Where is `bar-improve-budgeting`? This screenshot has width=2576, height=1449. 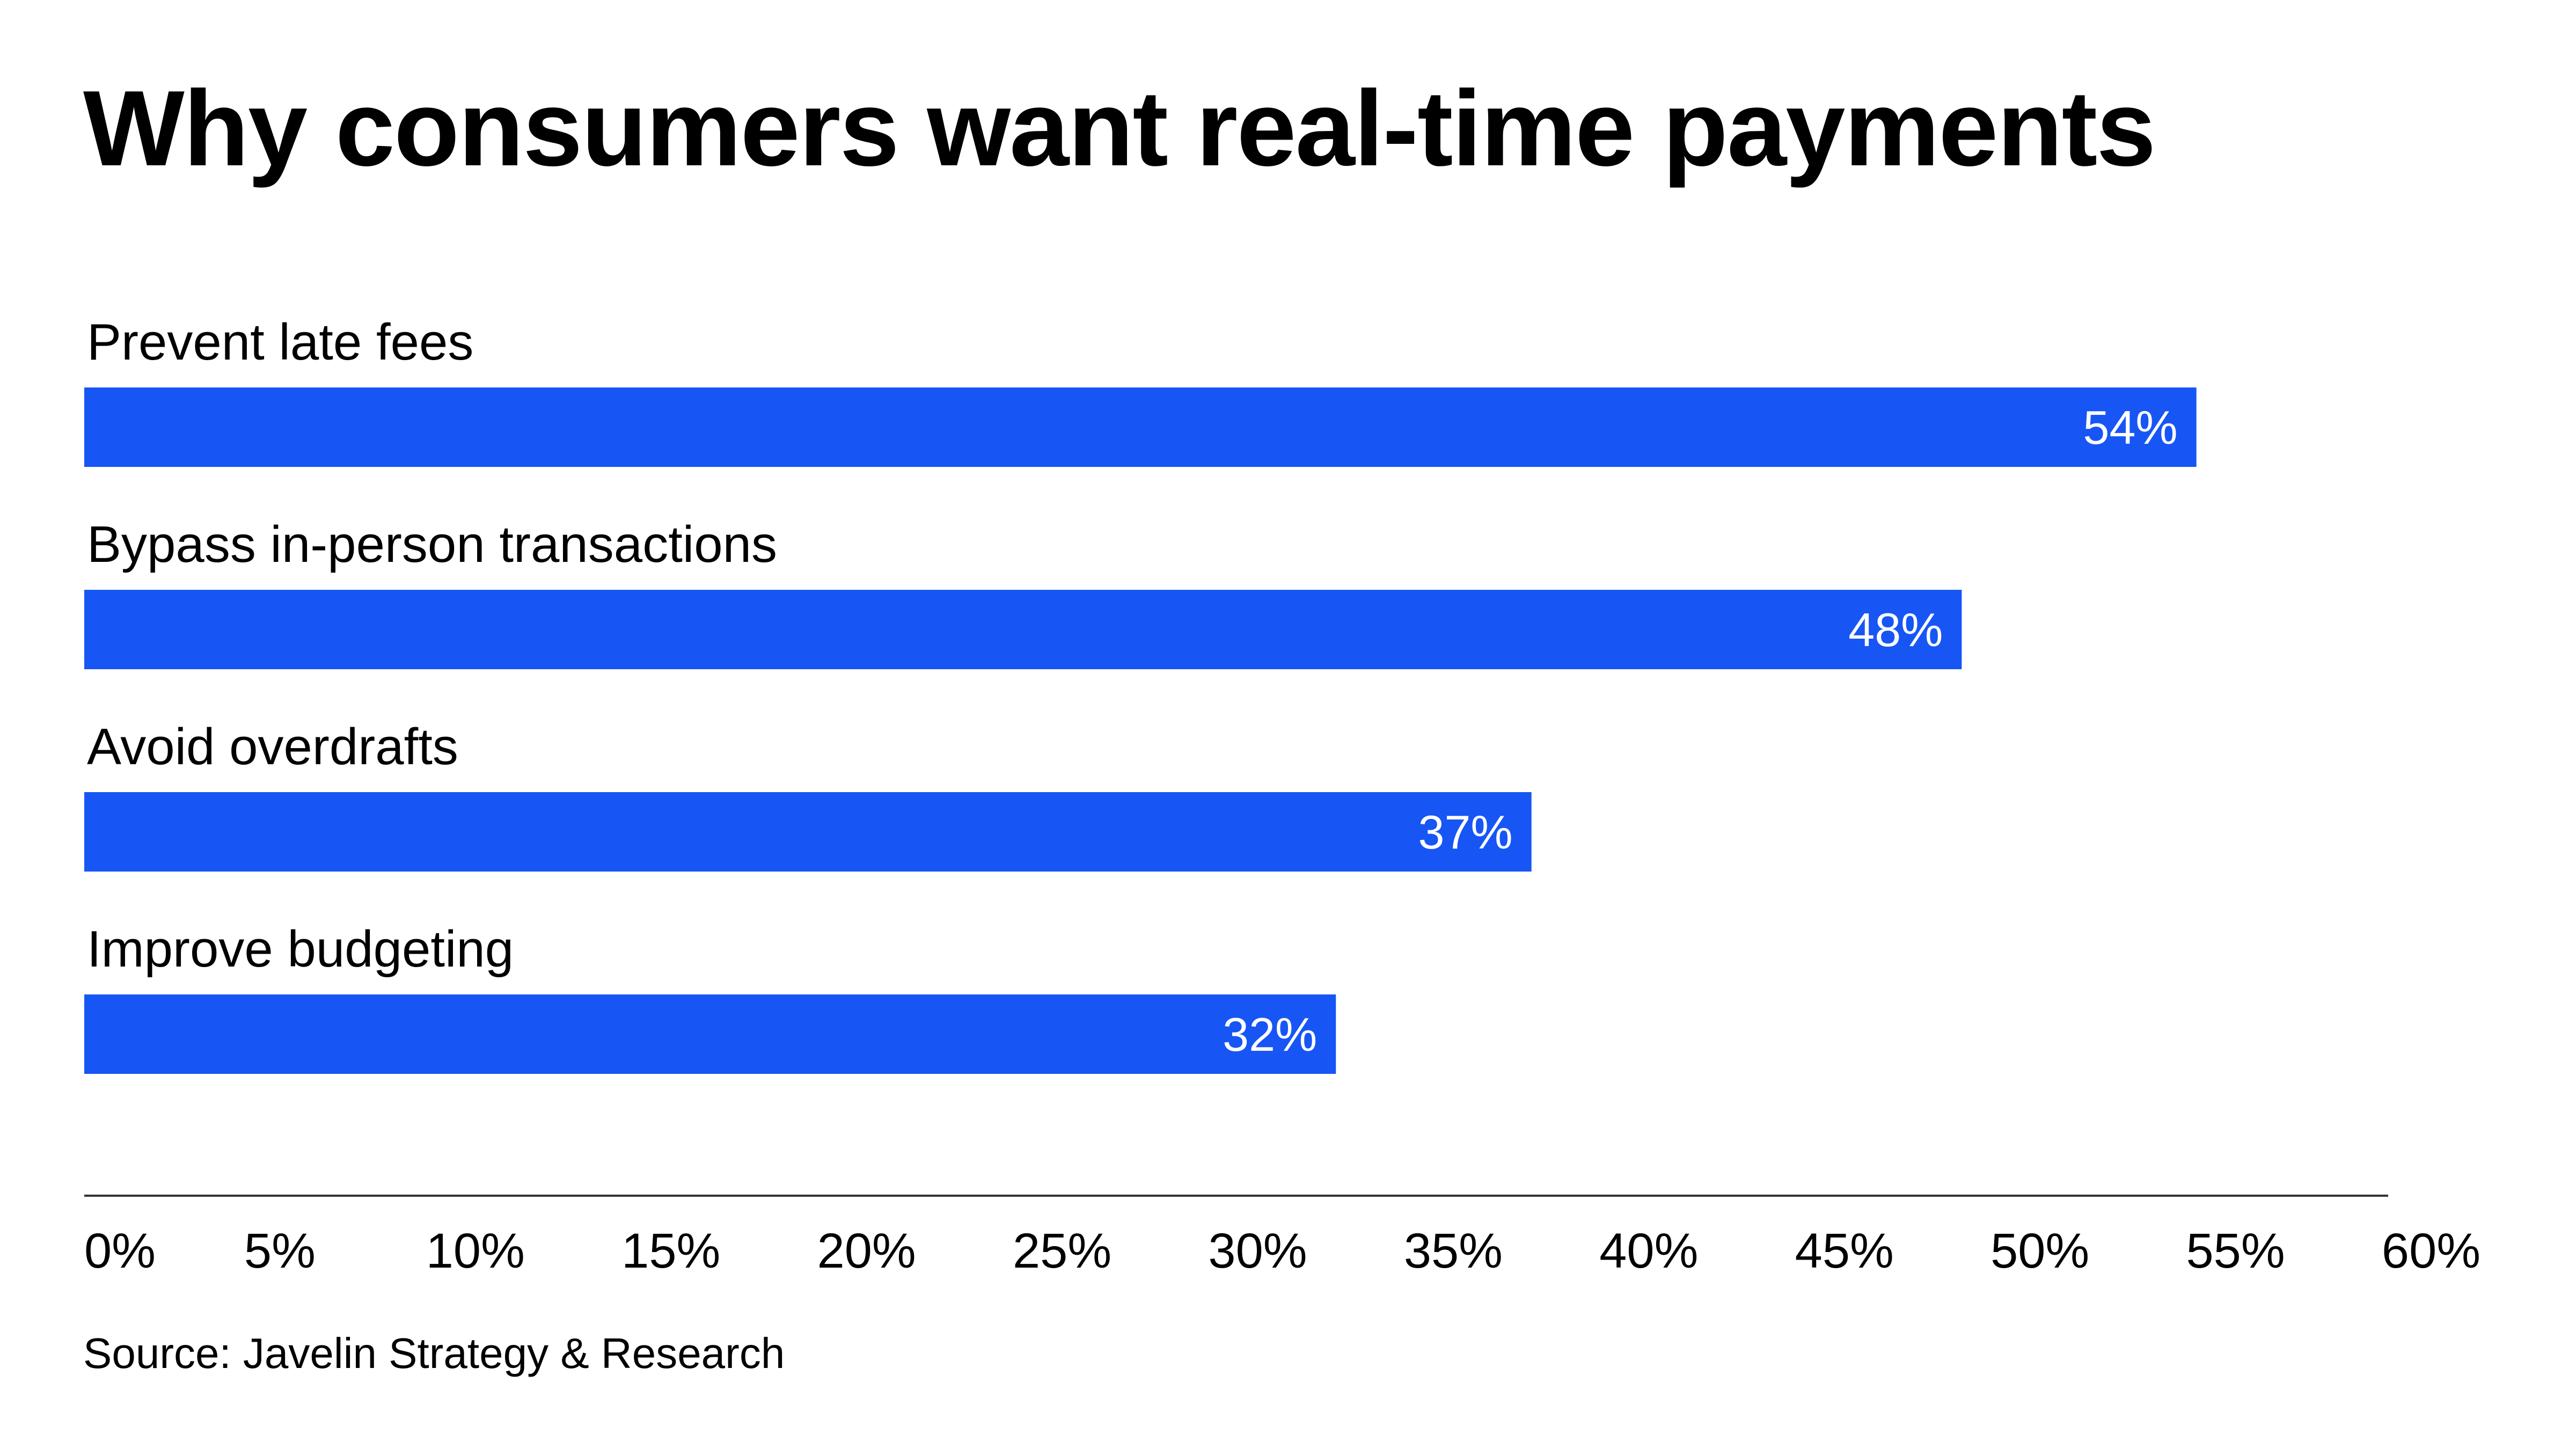
bar-improve-budgeting is located at coordinates (710, 1034).